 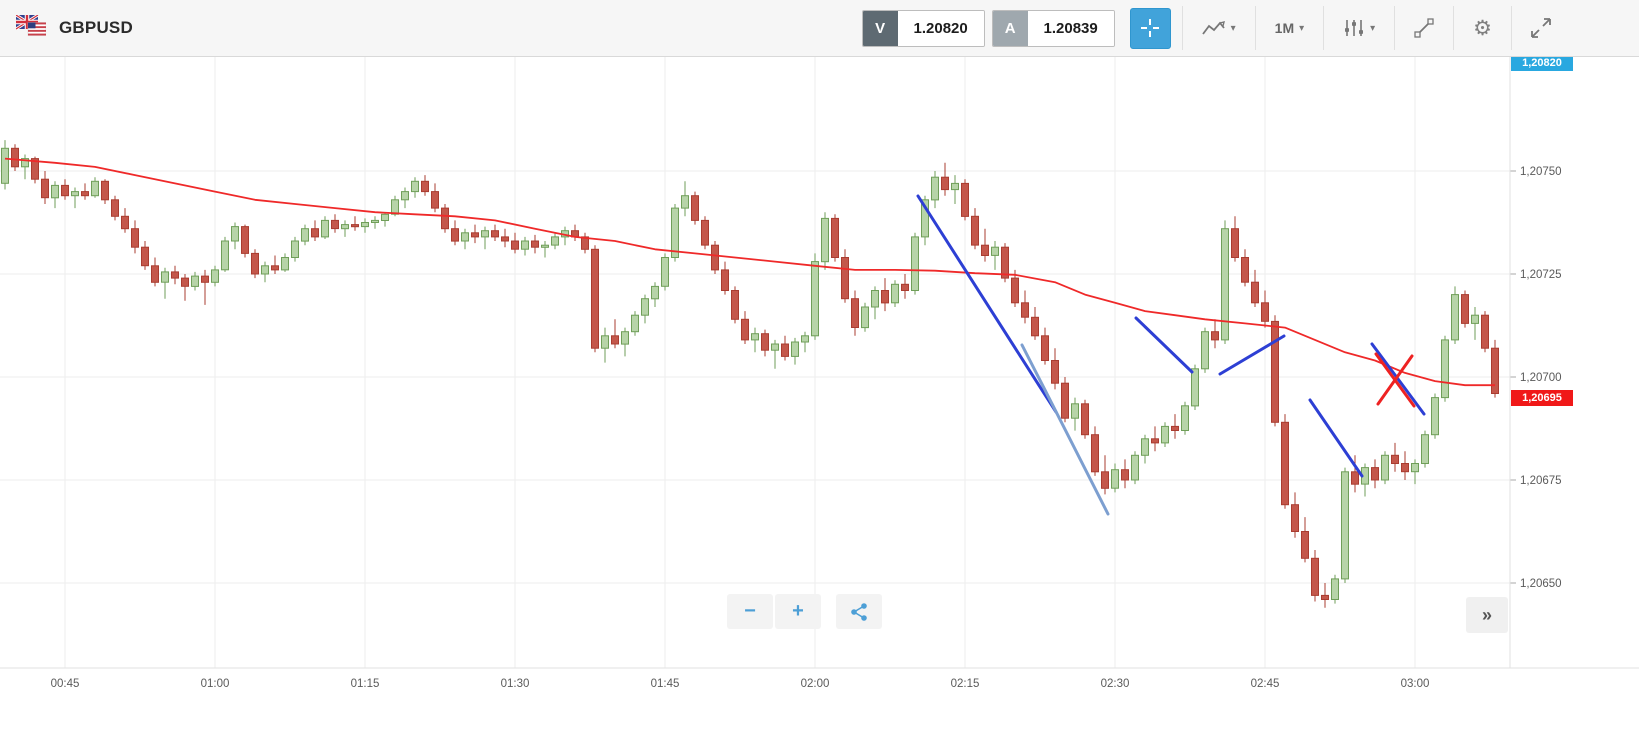 I want to click on svg-text: 1,20725, so click(x=1541, y=275).